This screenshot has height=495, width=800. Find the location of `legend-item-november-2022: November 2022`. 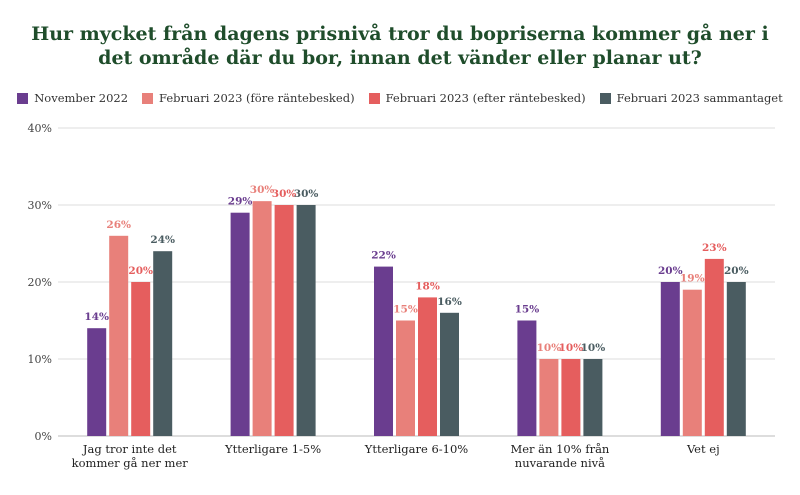

legend-item-november-2022: November 2022 is located at coordinates (72, 98).